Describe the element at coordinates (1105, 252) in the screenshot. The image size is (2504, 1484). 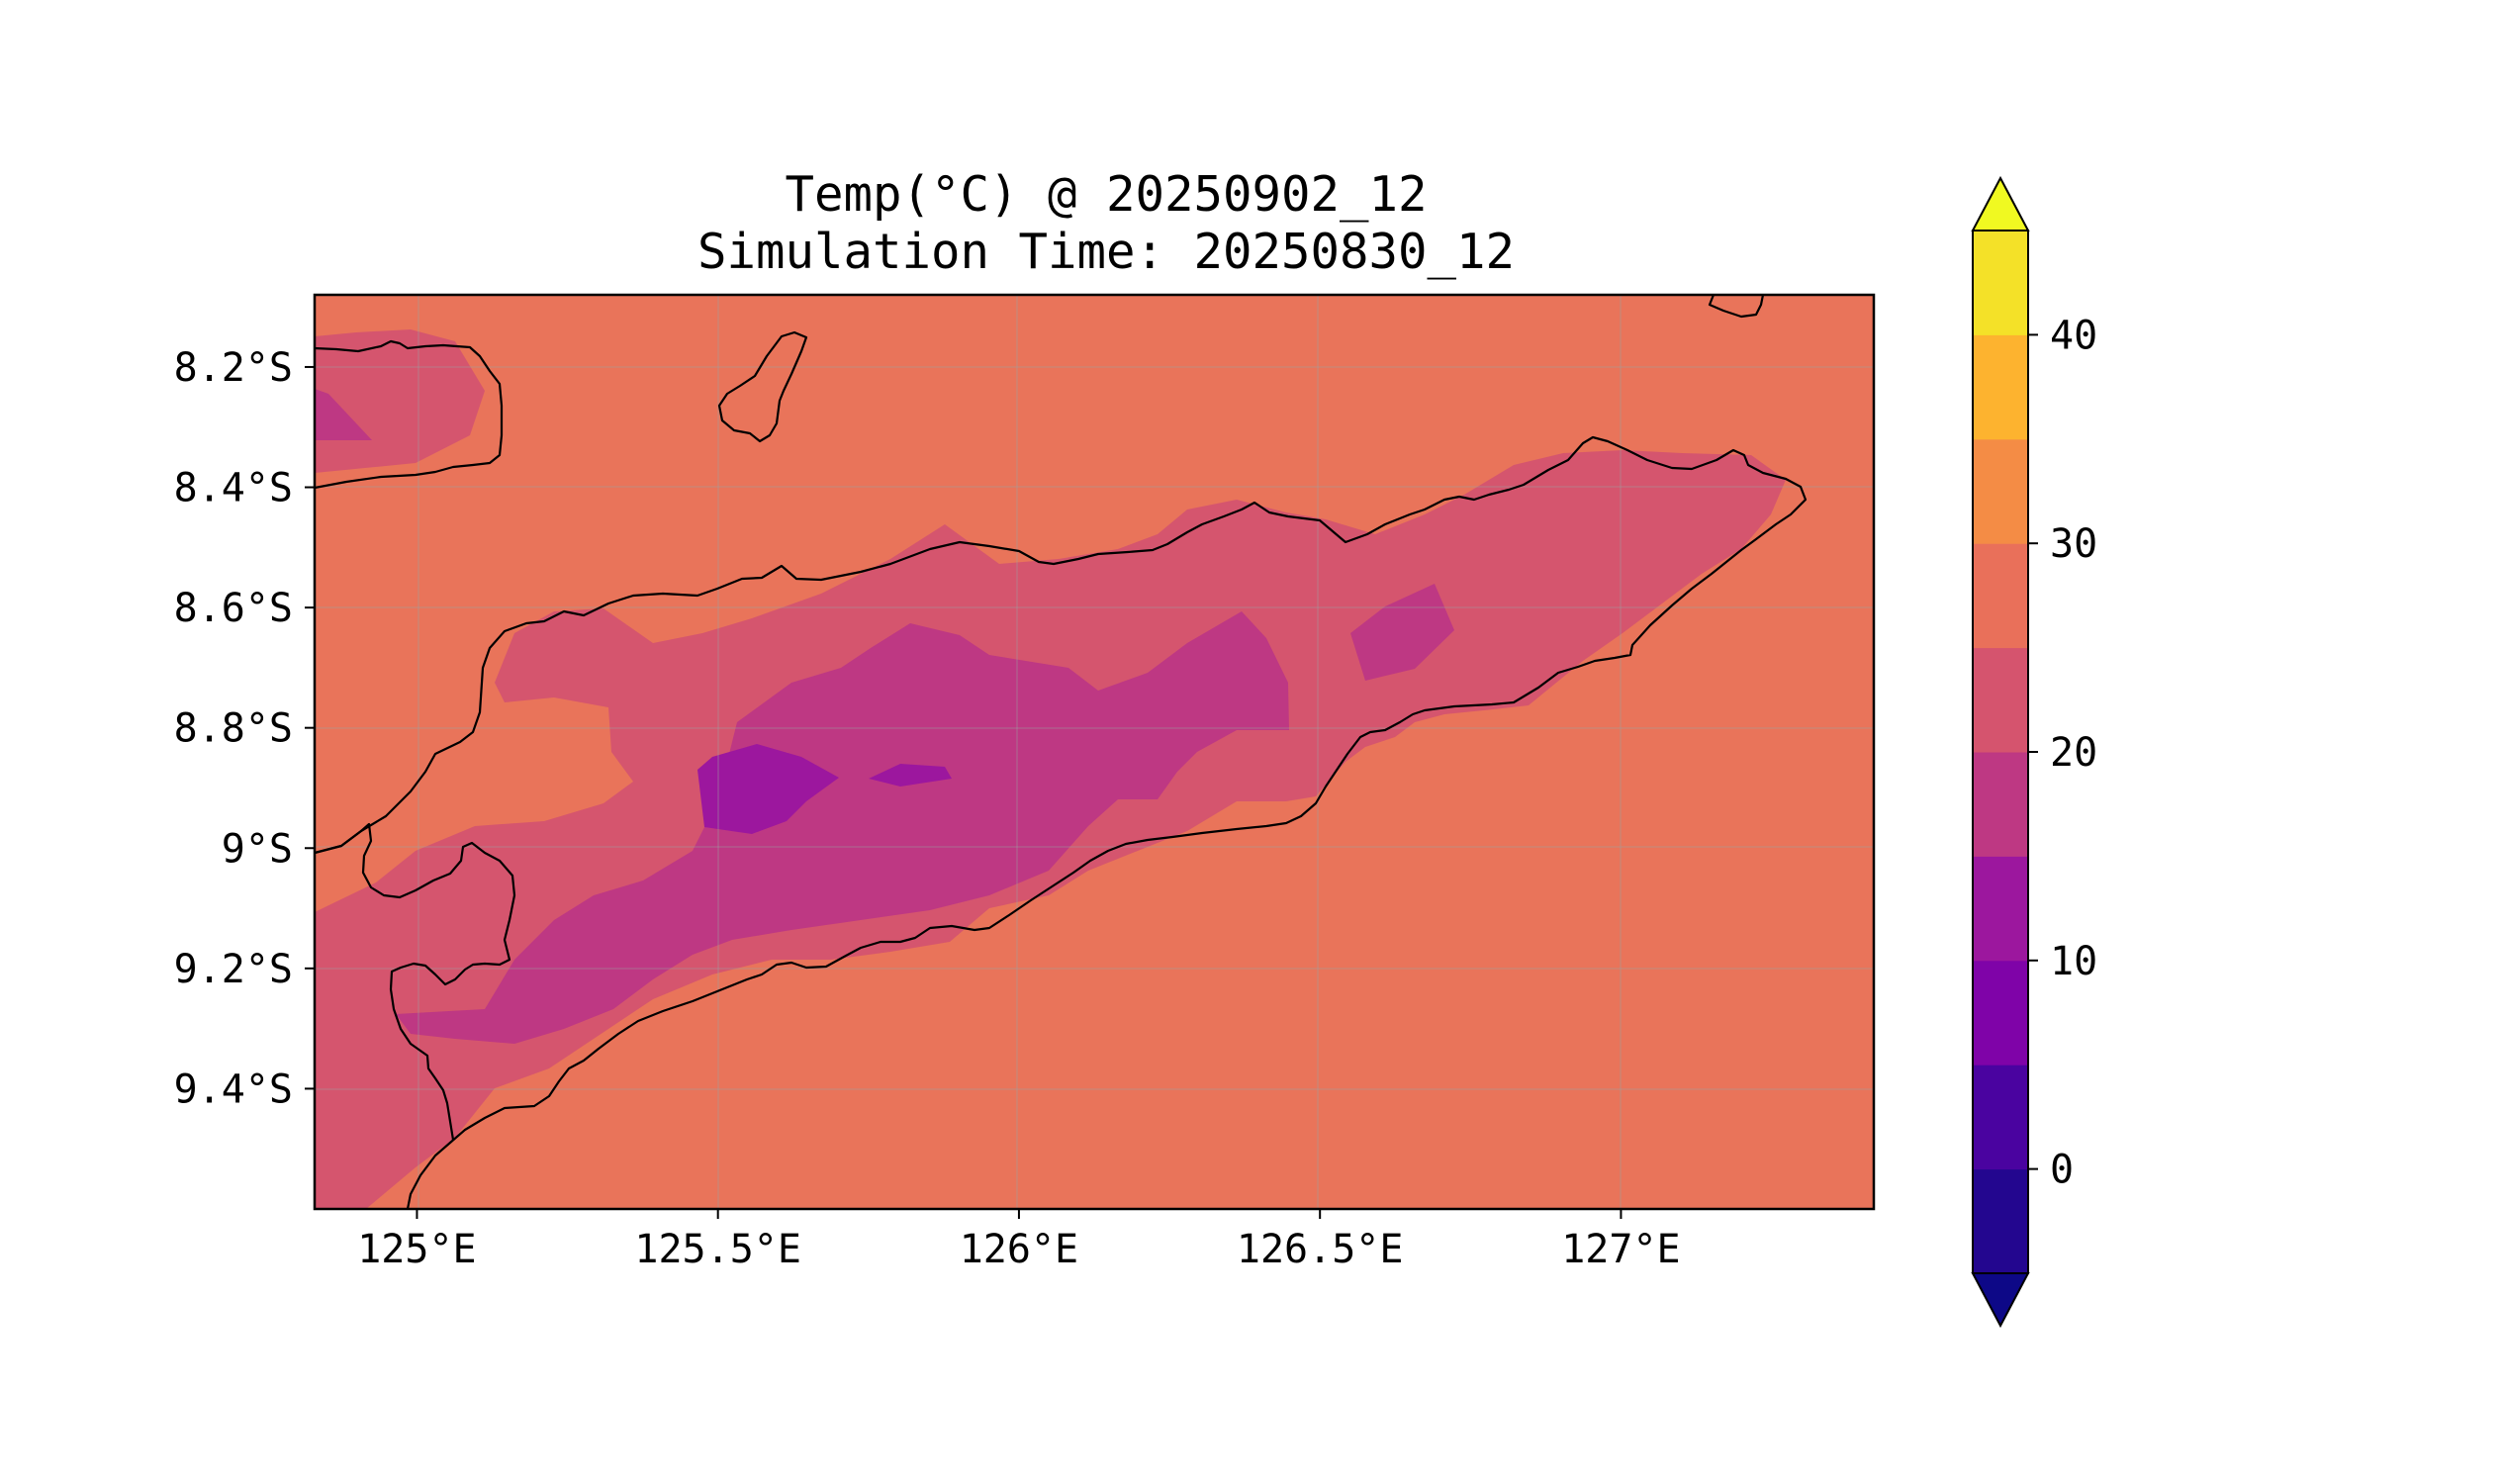
I see `chart-subtitle: Simulation Time: 20250830_12` at that location.